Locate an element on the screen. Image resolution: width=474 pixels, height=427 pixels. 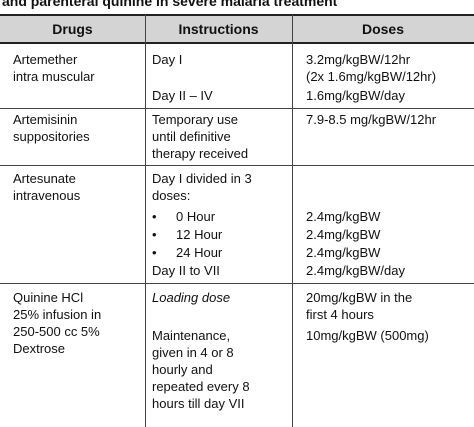
header-instructions: Instructions is located at coordinates (218, 29).